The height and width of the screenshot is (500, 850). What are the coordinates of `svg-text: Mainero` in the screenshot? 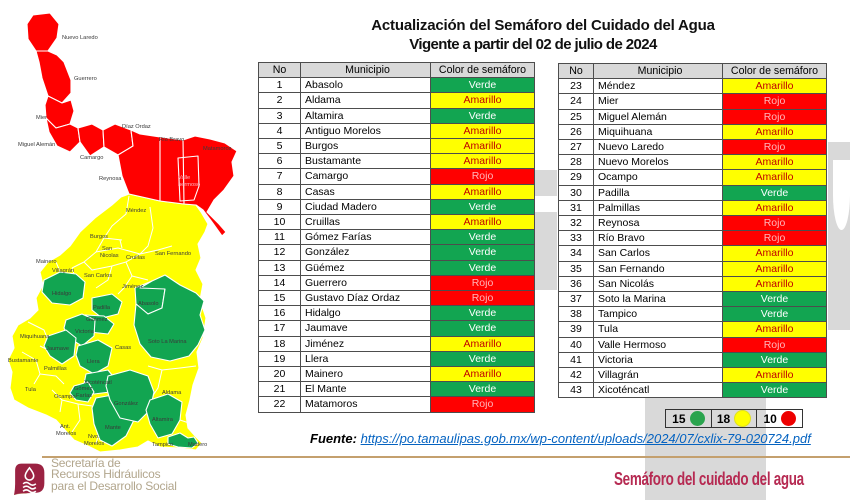 It's located at (46, 262).